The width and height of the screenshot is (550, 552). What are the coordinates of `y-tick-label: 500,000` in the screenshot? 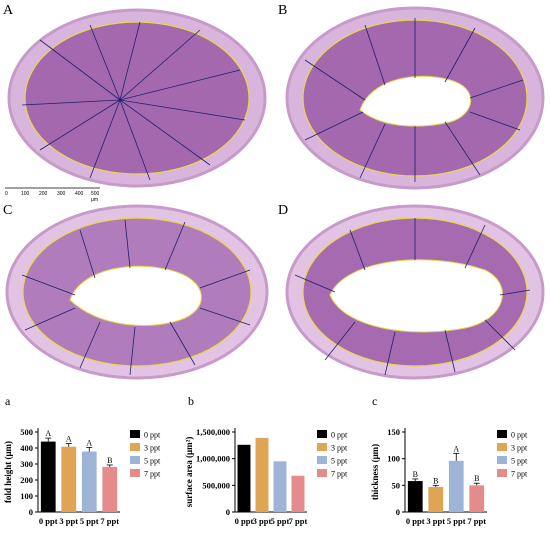 It's located at (216, 485).